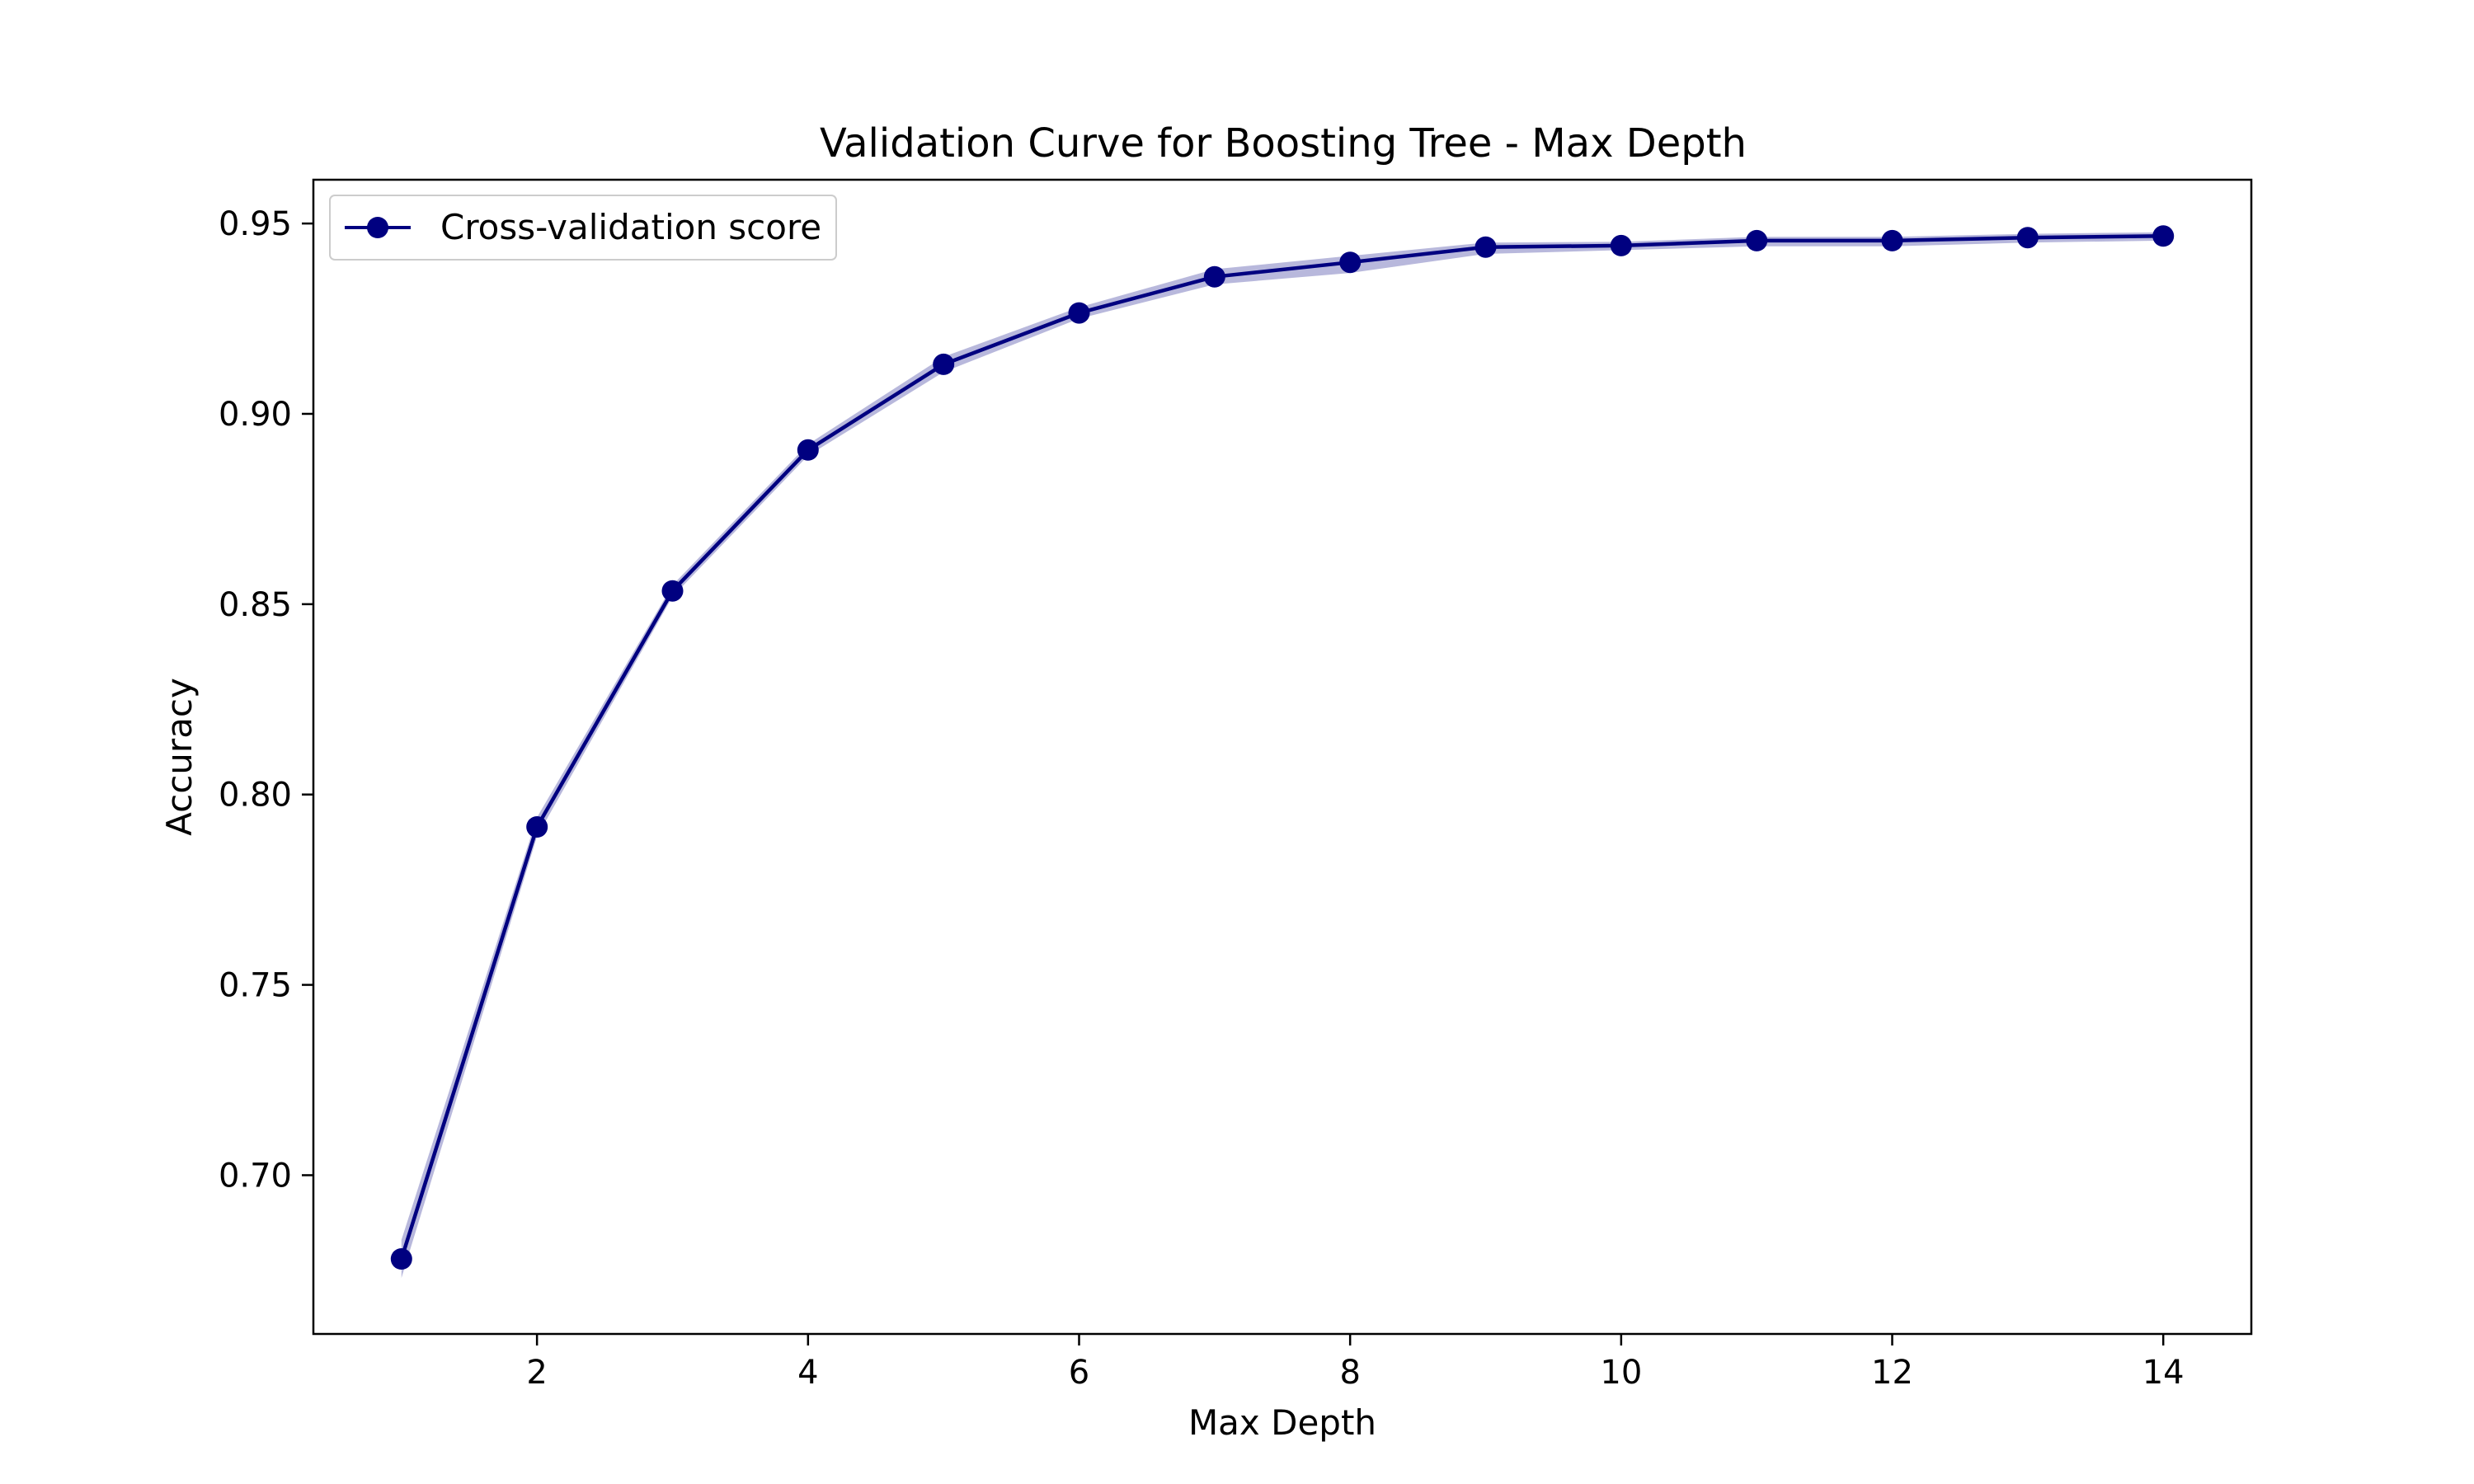 The height and width of the screenshot is (1484, 2474). What do you see at coordinates (255, 796) in the screenshot?
I see `y-tick-label: 0.80` at bounding box center [255, 796].